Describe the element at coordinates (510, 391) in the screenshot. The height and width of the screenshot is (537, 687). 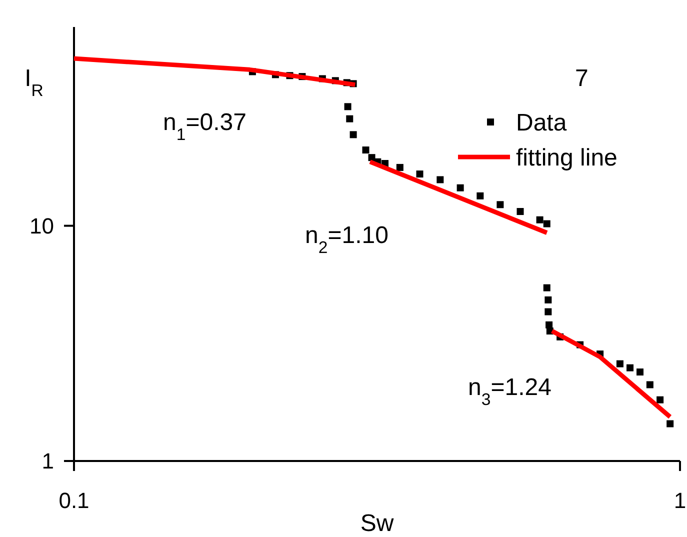
I see `annotation: n$_{3}$=1.24` at that location.